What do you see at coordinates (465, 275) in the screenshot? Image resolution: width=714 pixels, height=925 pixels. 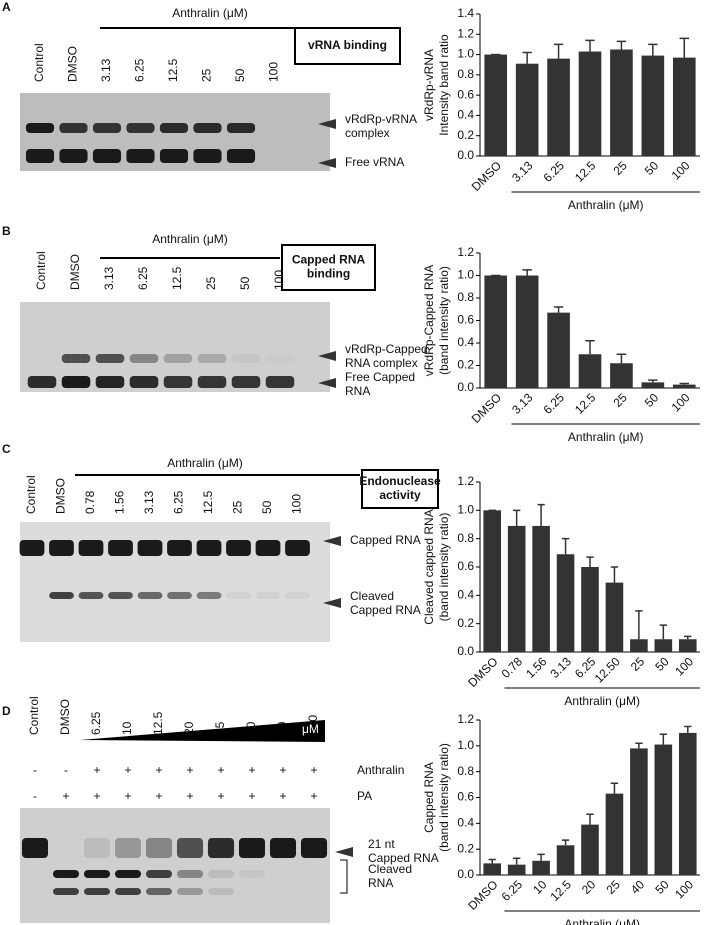 I see `y-tick-label: 1.0` at bounding box center [465, 275].